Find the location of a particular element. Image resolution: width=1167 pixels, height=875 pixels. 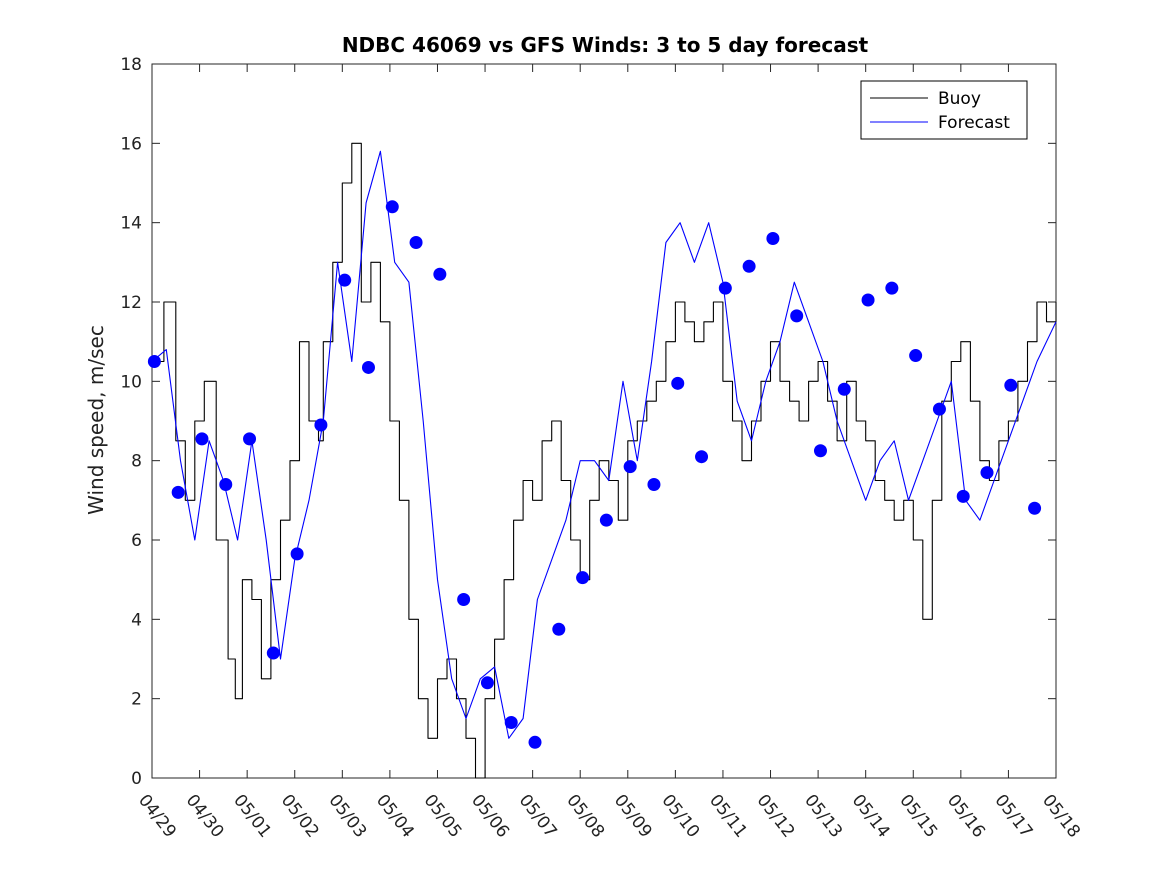

legend-box is located at coordinates (944, 110).